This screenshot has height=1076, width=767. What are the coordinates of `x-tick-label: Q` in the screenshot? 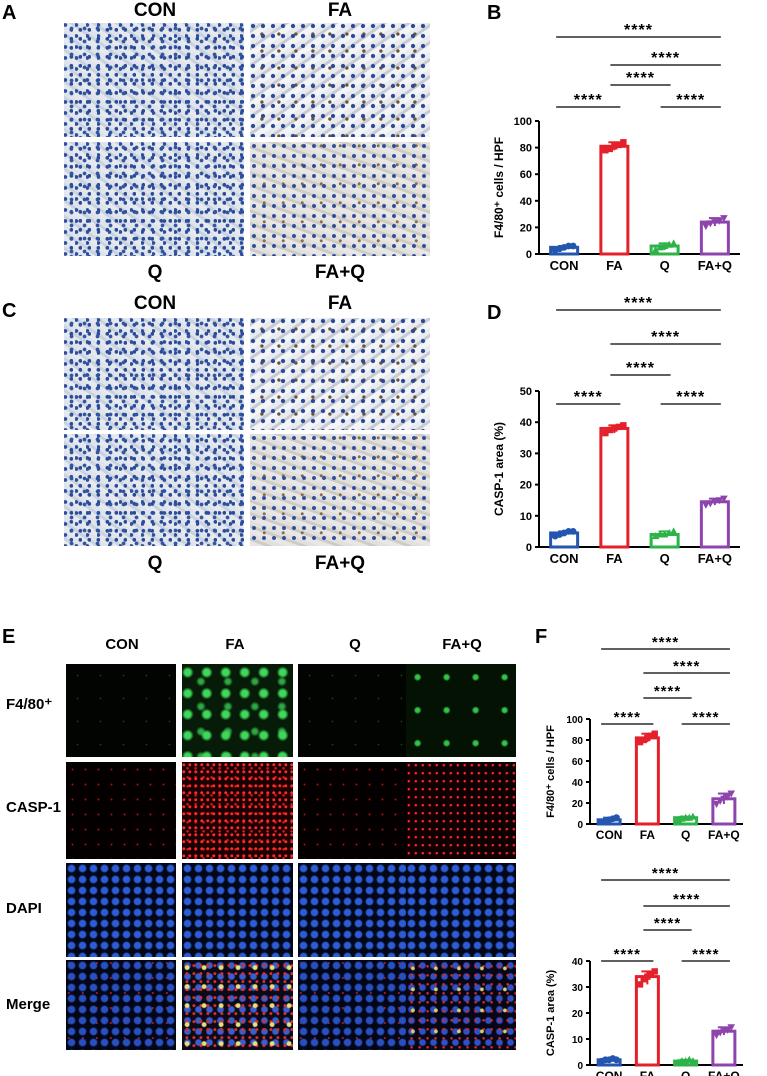 It's located at (685, 1072).